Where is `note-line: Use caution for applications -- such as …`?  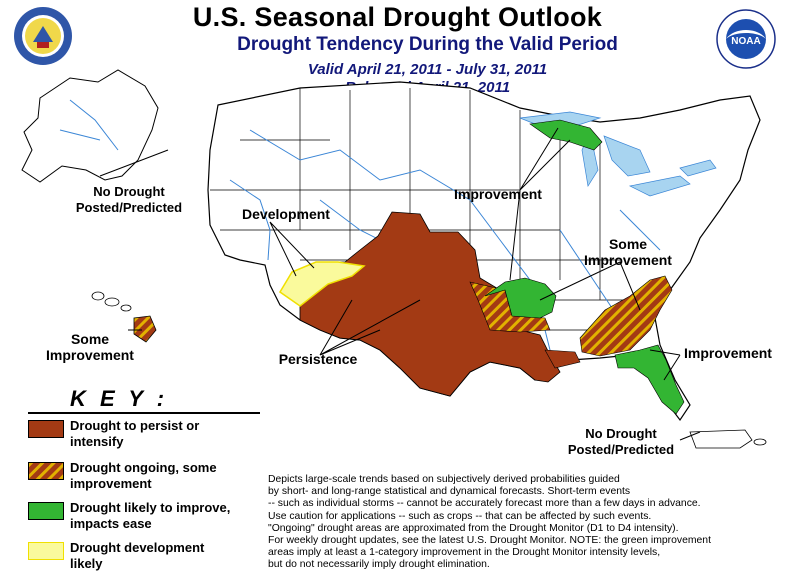 note-line: Use caution for applications -- such as … is located at coordinates (460, 516).